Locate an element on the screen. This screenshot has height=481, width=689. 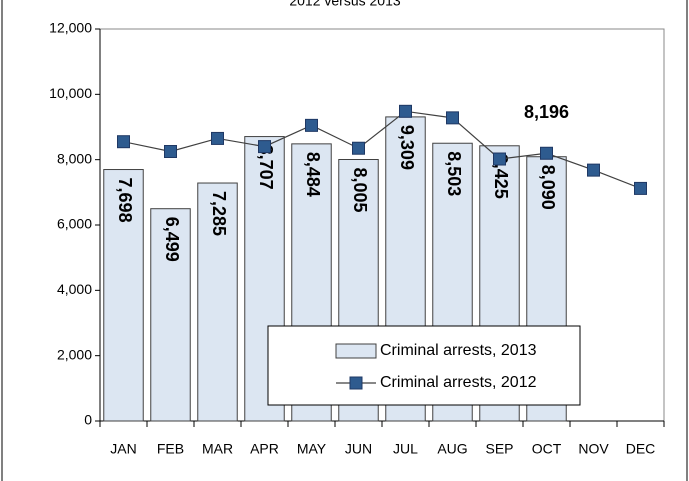
bar-value-label: 8,090 is located at coordinates (548, 187).